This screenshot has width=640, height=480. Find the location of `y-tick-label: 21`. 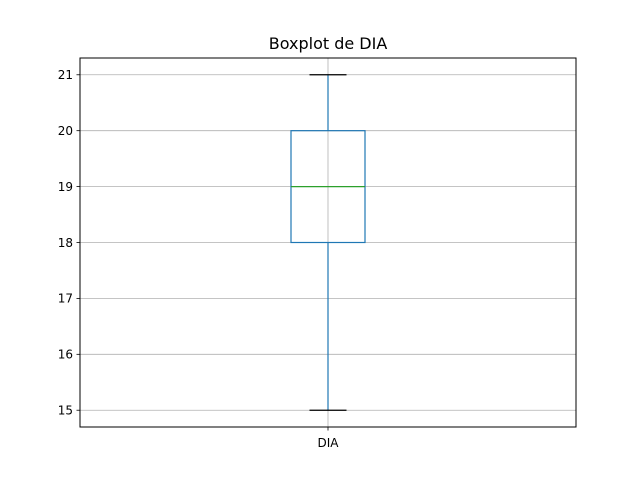

y-tick-label: 21 is located at coordinates (65, 75).